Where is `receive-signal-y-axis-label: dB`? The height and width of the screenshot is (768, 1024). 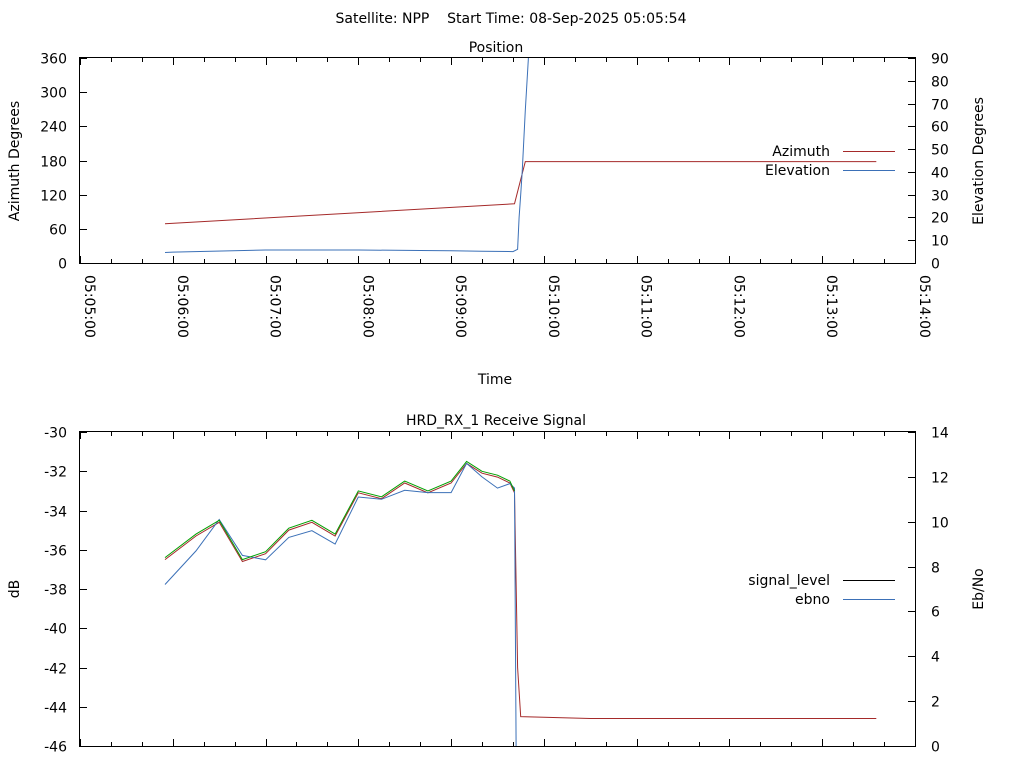
receive-signal-y-axis-label: dB is located at coordinates (15, 589).